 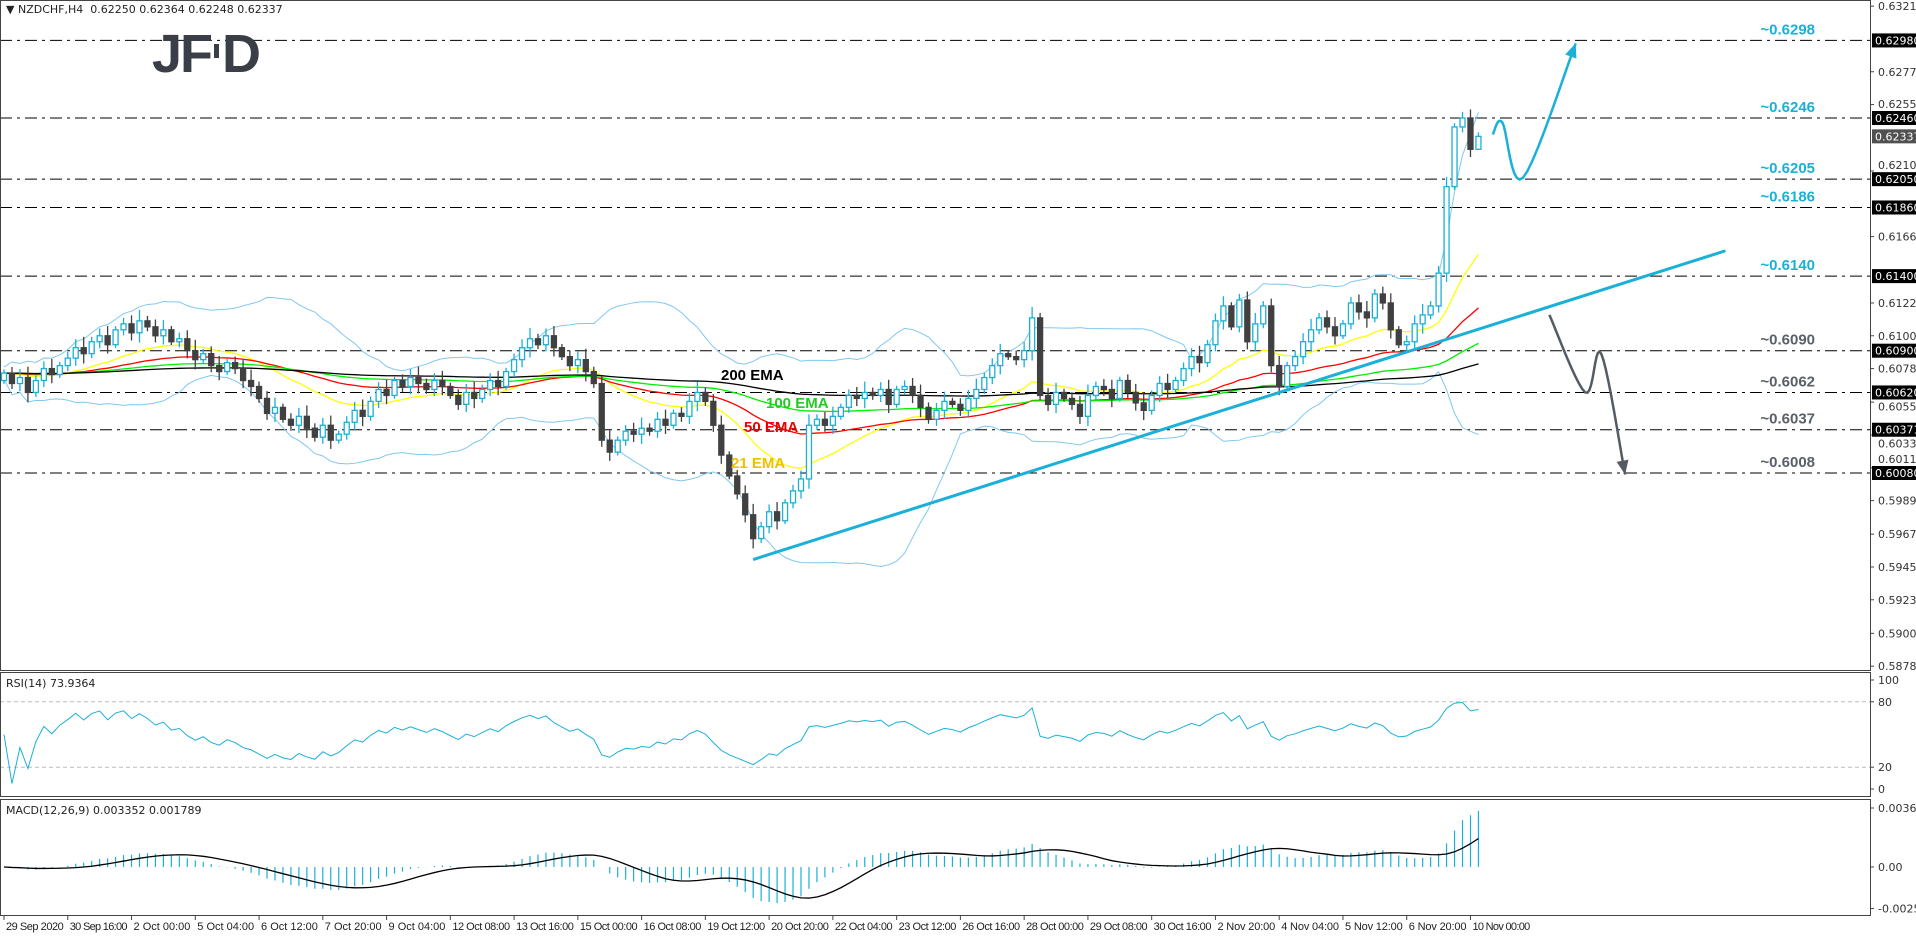 I want to click on date-label: 29 Oct 08:00, so click(x=1119, y=927).